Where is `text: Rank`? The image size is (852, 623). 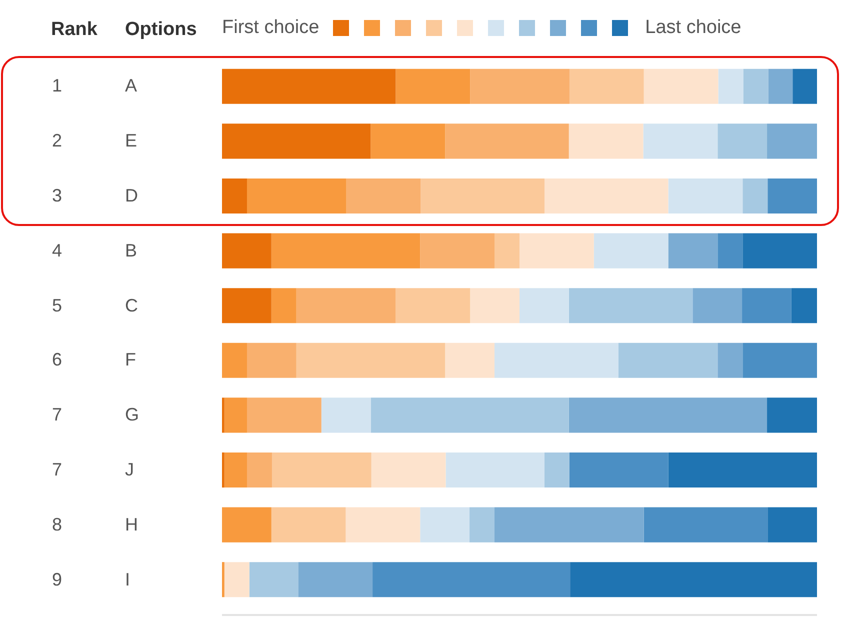
text: Rank is located at coordinates (74, 30).